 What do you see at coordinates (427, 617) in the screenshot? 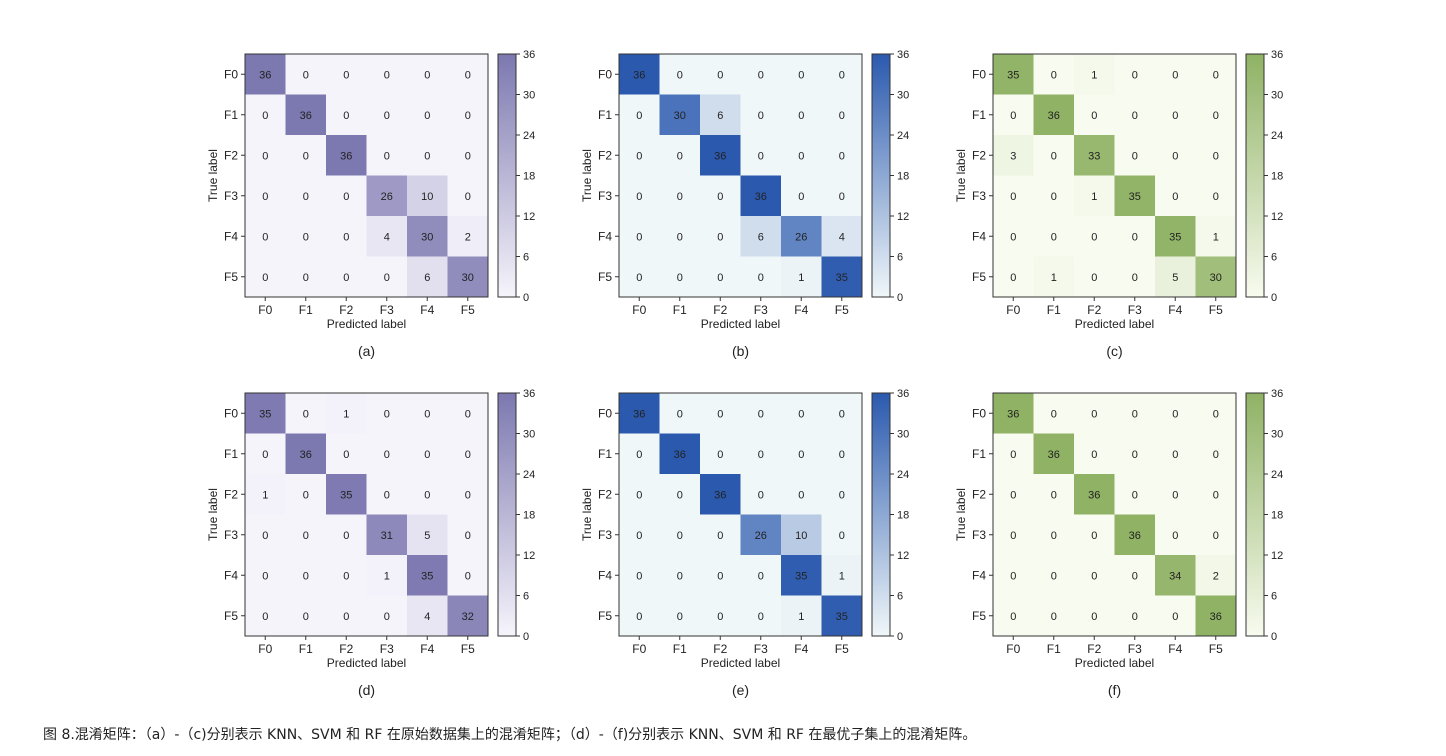
I see `cell-value-label: 4` at bounding box center [427, 617].